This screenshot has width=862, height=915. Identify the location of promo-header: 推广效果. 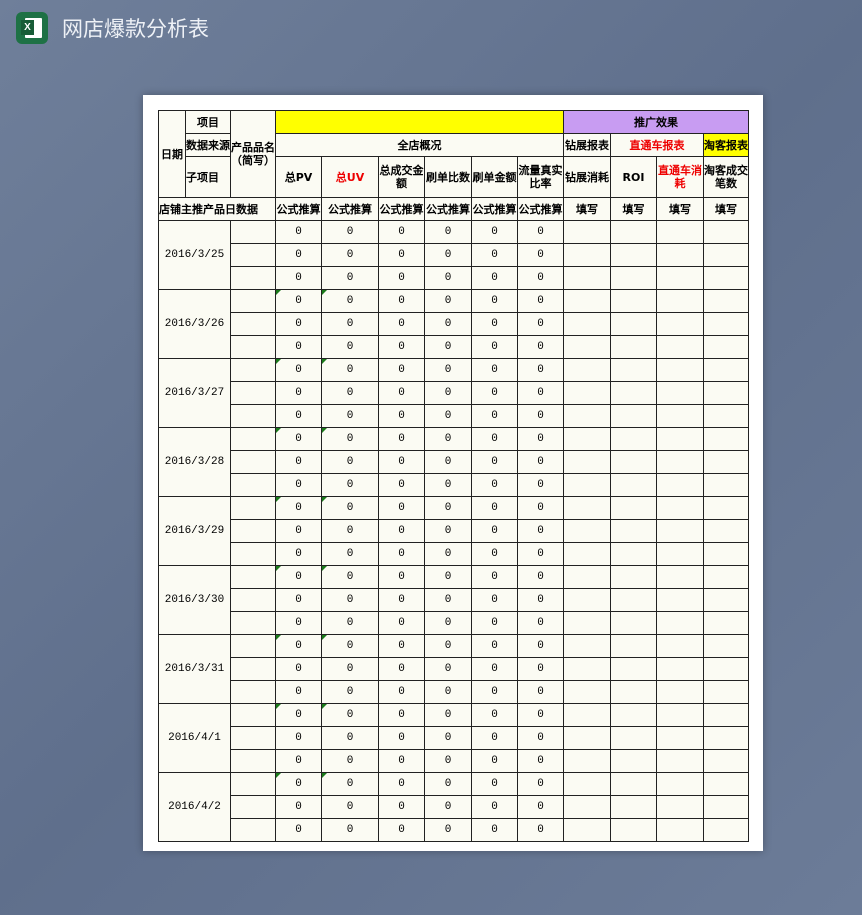
(656, 122).